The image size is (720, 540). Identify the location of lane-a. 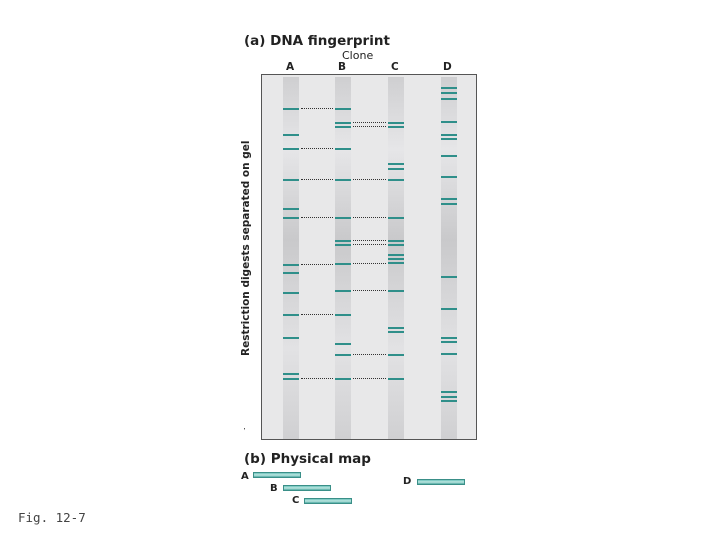
(291, 258).